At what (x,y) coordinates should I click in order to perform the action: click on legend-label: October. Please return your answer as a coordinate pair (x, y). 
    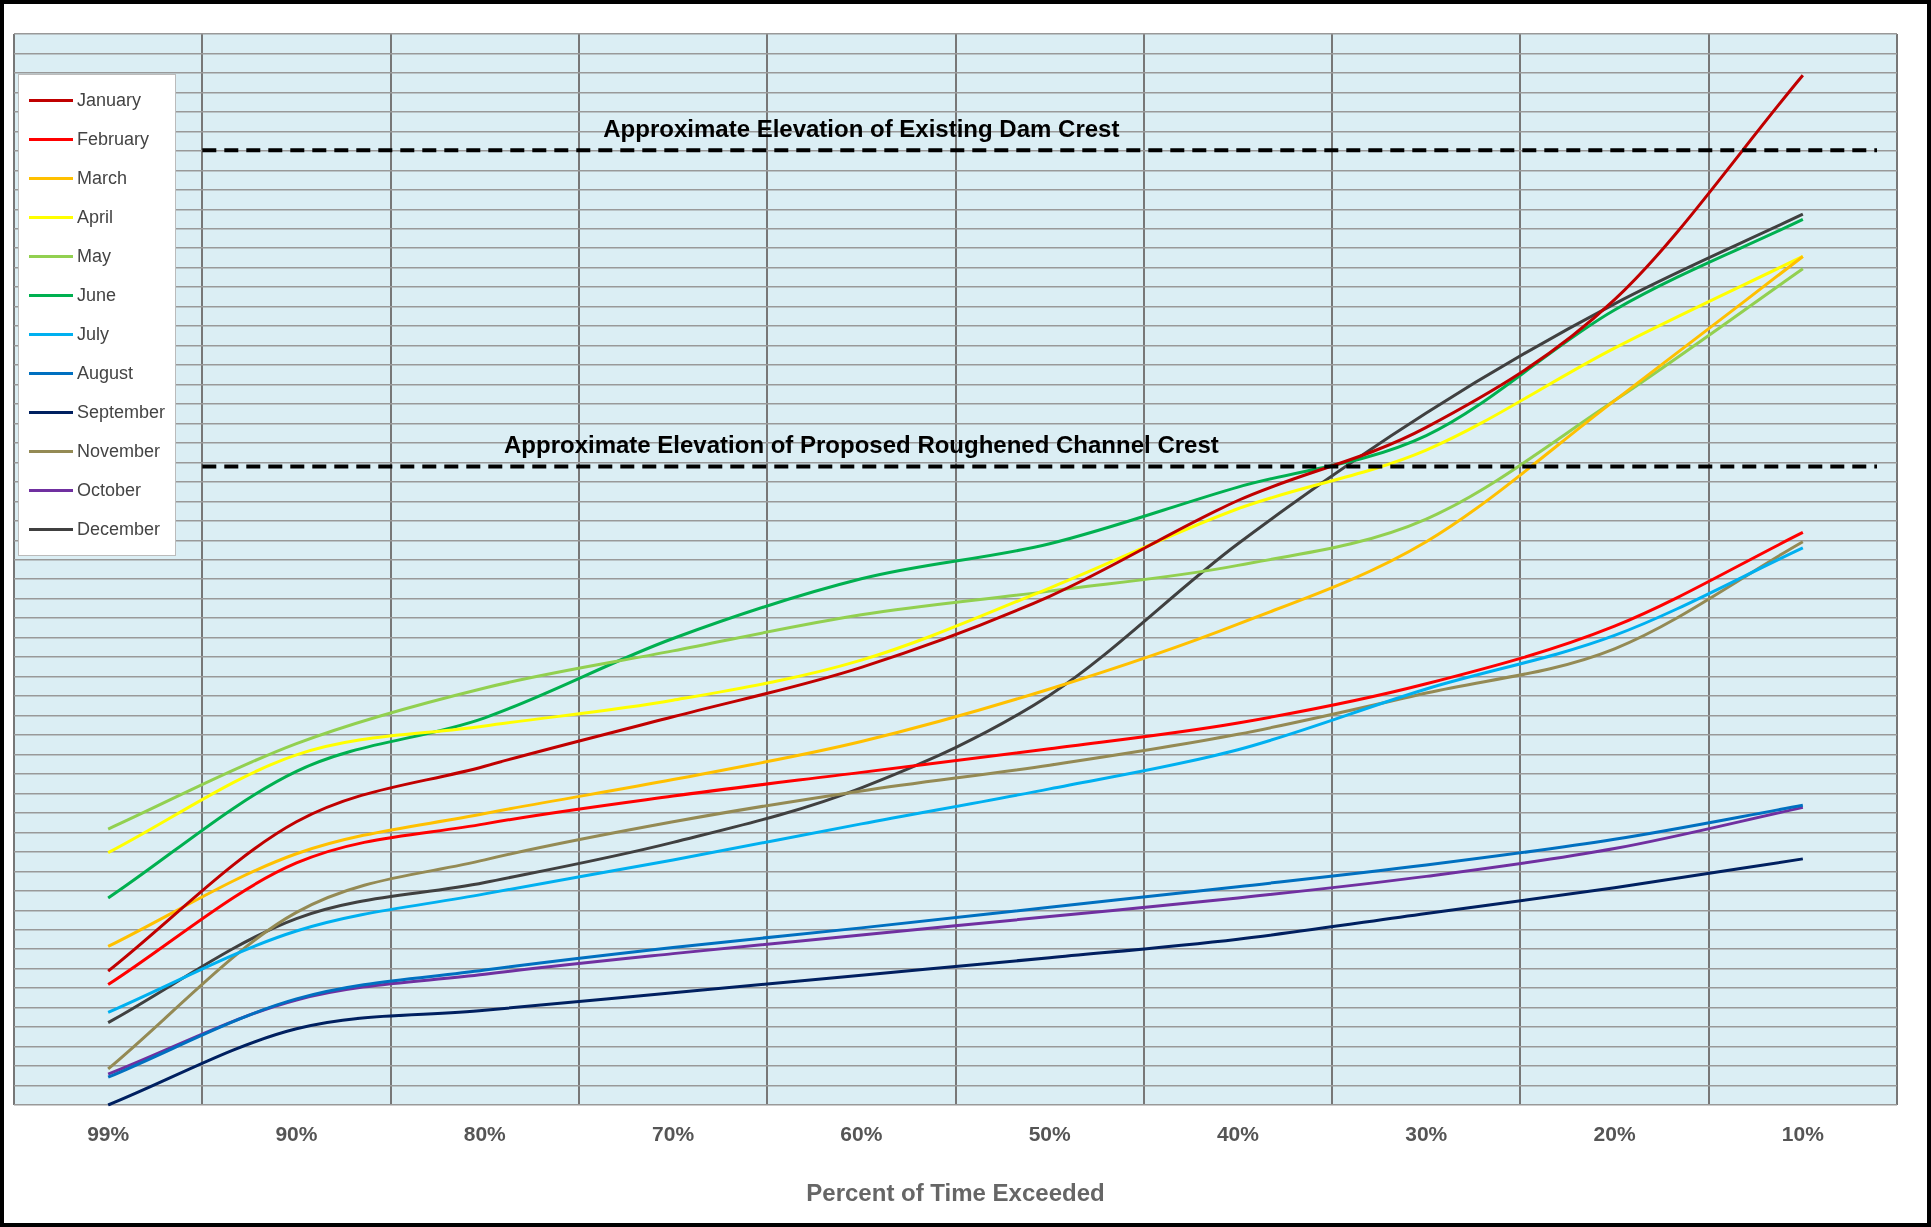
    Looking at the image, I should click on (109, 490).